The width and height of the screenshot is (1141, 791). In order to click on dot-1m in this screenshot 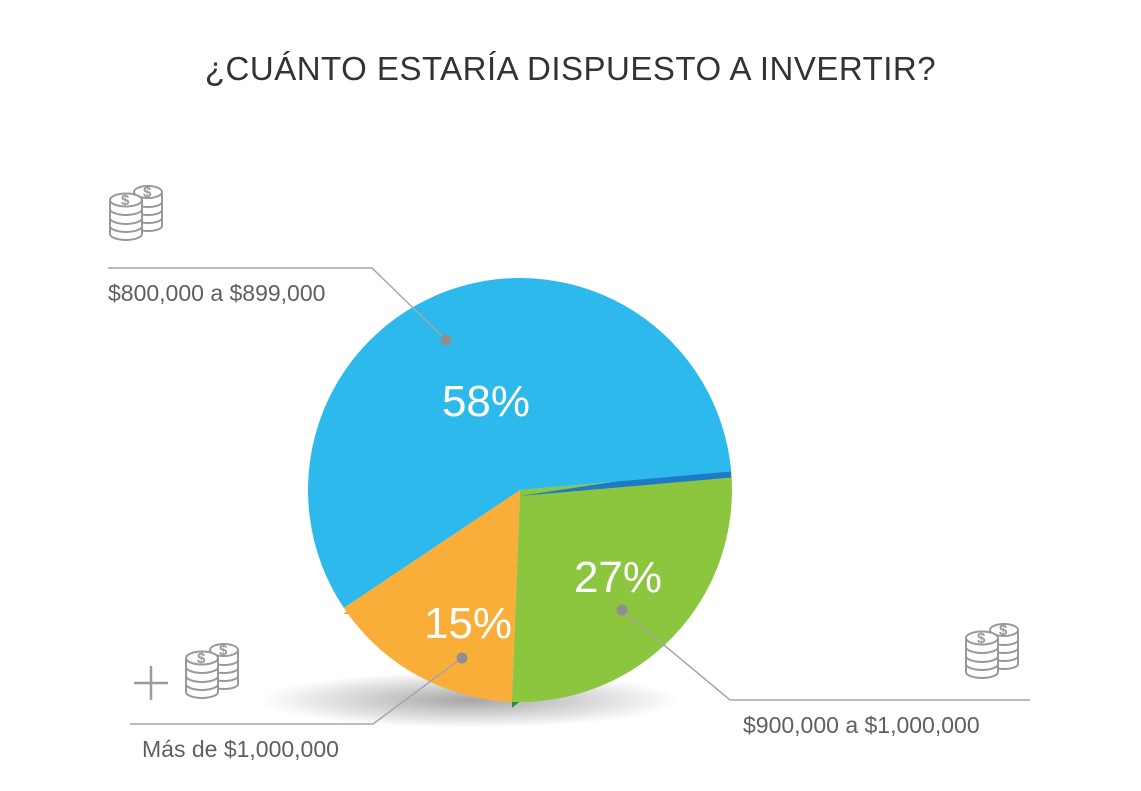, I will do `click(462, 658)`.